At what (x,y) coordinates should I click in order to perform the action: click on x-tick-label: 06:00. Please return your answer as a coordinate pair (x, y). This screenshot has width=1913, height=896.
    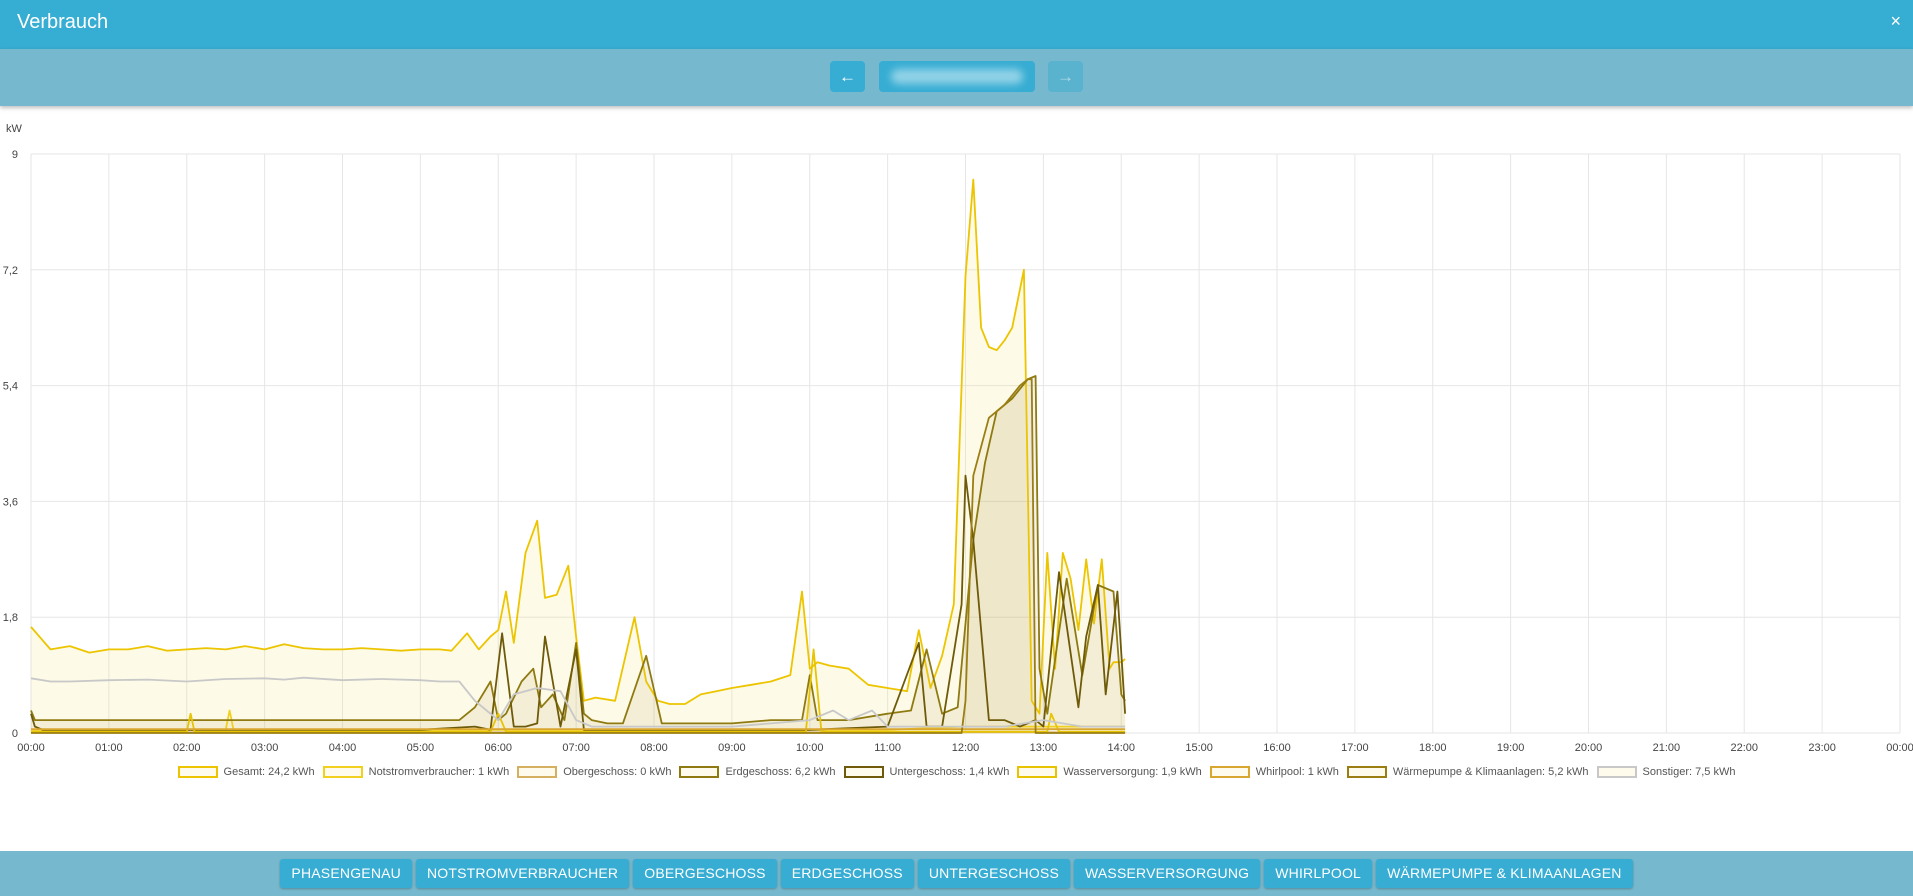
    Looking at the image, I should click on (498, 748).